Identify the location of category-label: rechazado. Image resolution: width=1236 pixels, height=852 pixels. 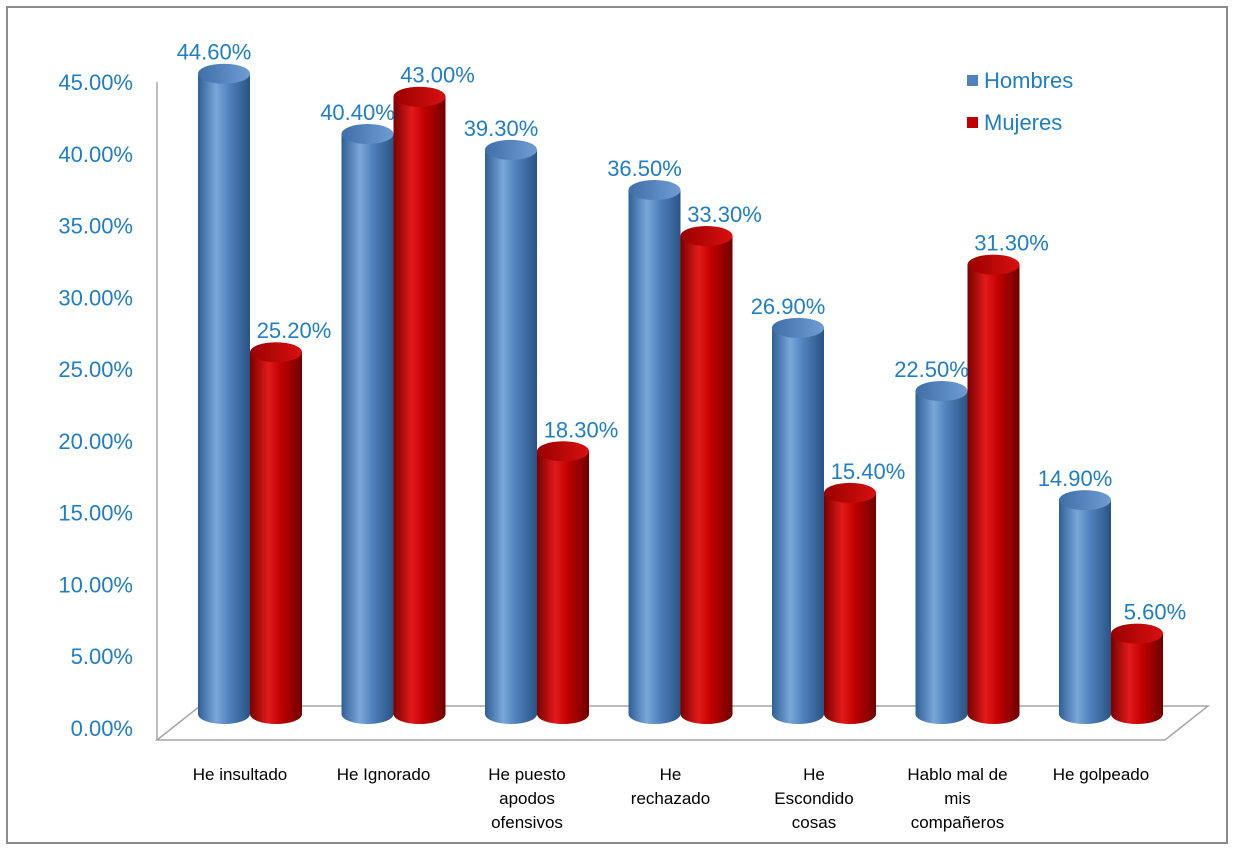
(670, 798).